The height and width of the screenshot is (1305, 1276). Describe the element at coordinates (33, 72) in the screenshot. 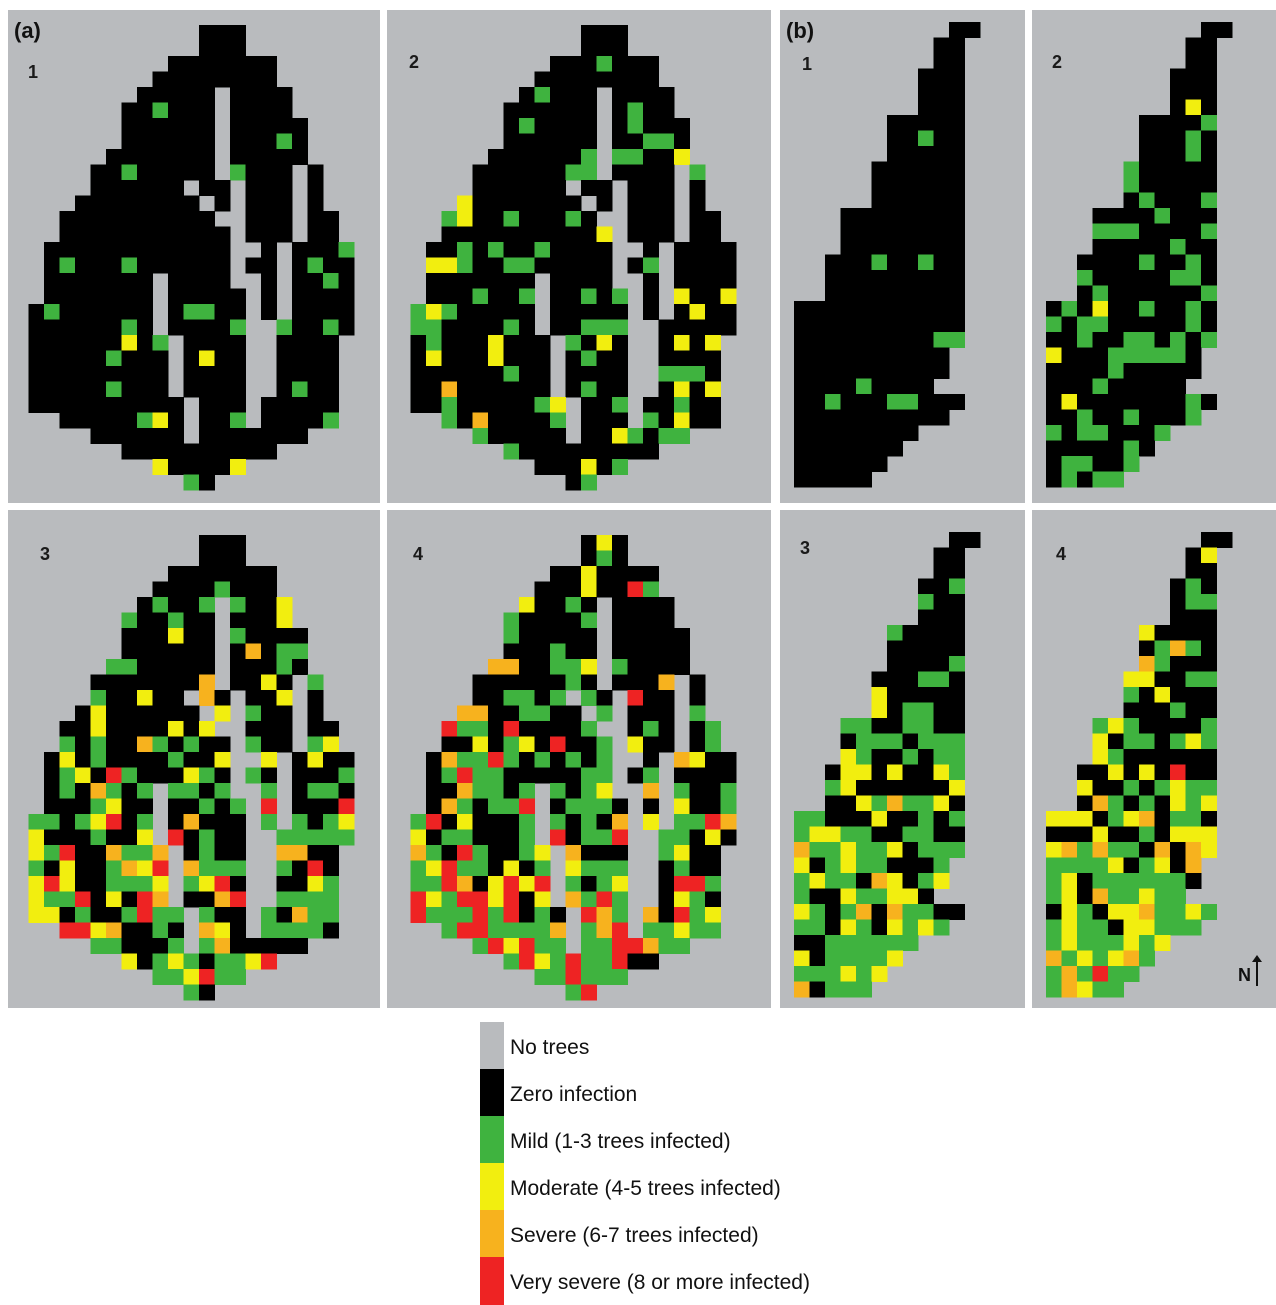

I see `panel-number: 1` at that location.